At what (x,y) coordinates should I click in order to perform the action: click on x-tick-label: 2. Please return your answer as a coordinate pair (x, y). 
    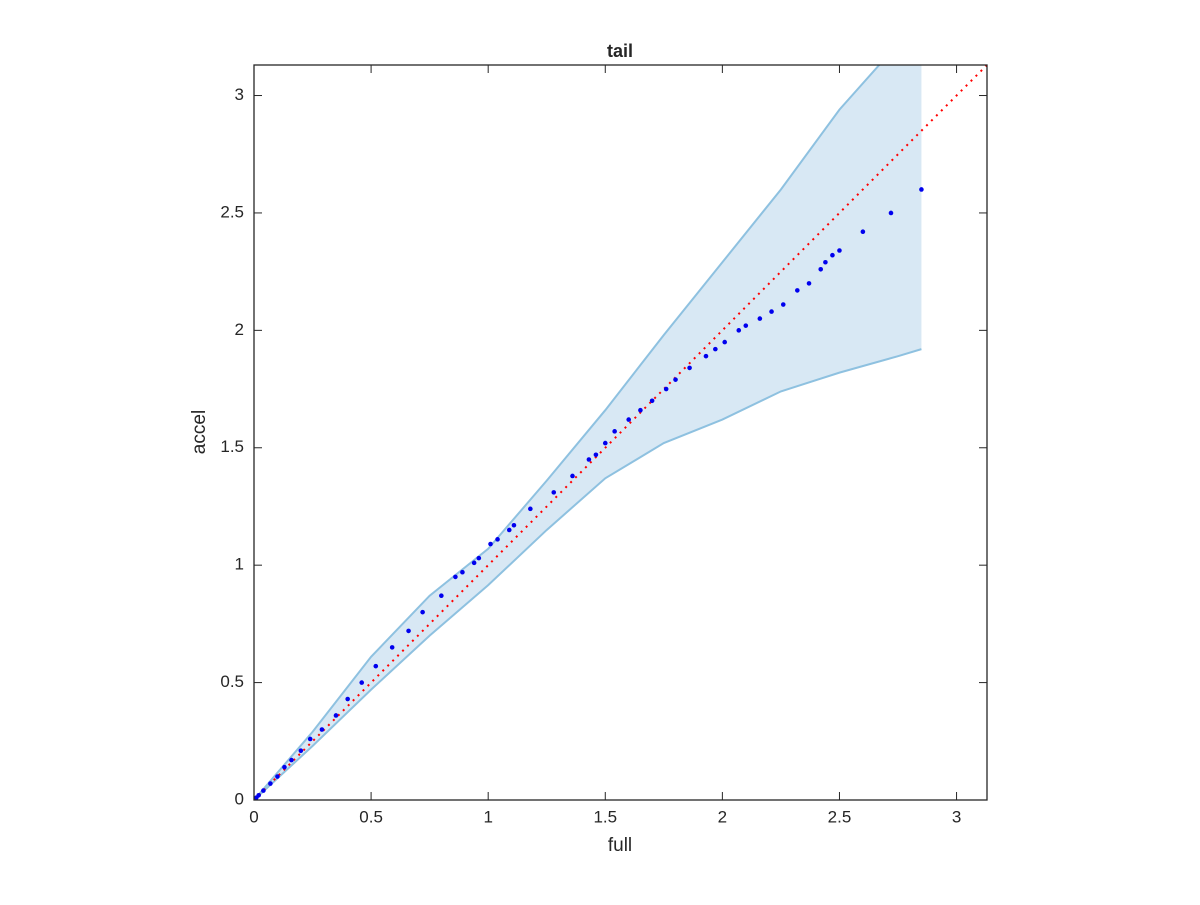
    Looking at the image, I should click on (722, 816).